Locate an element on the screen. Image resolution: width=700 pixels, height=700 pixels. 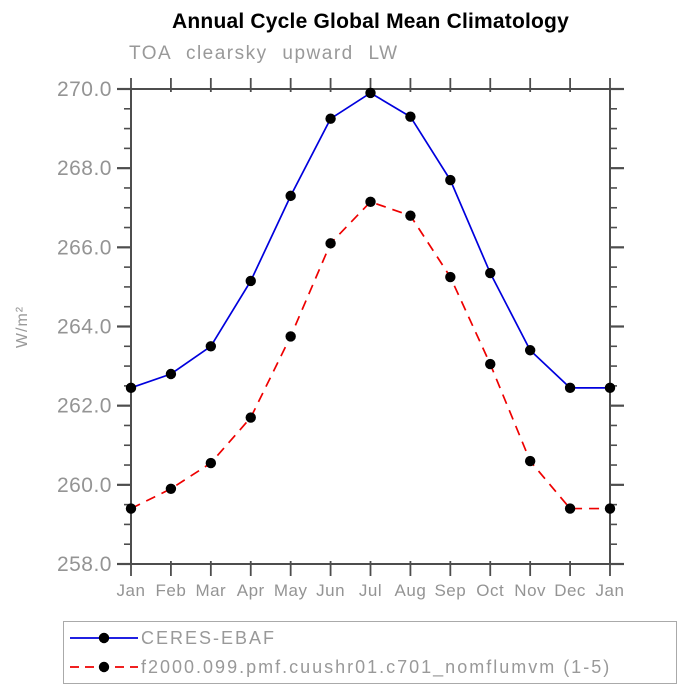
y-tick-label: 258.0 is located at coordinates (84, 564).